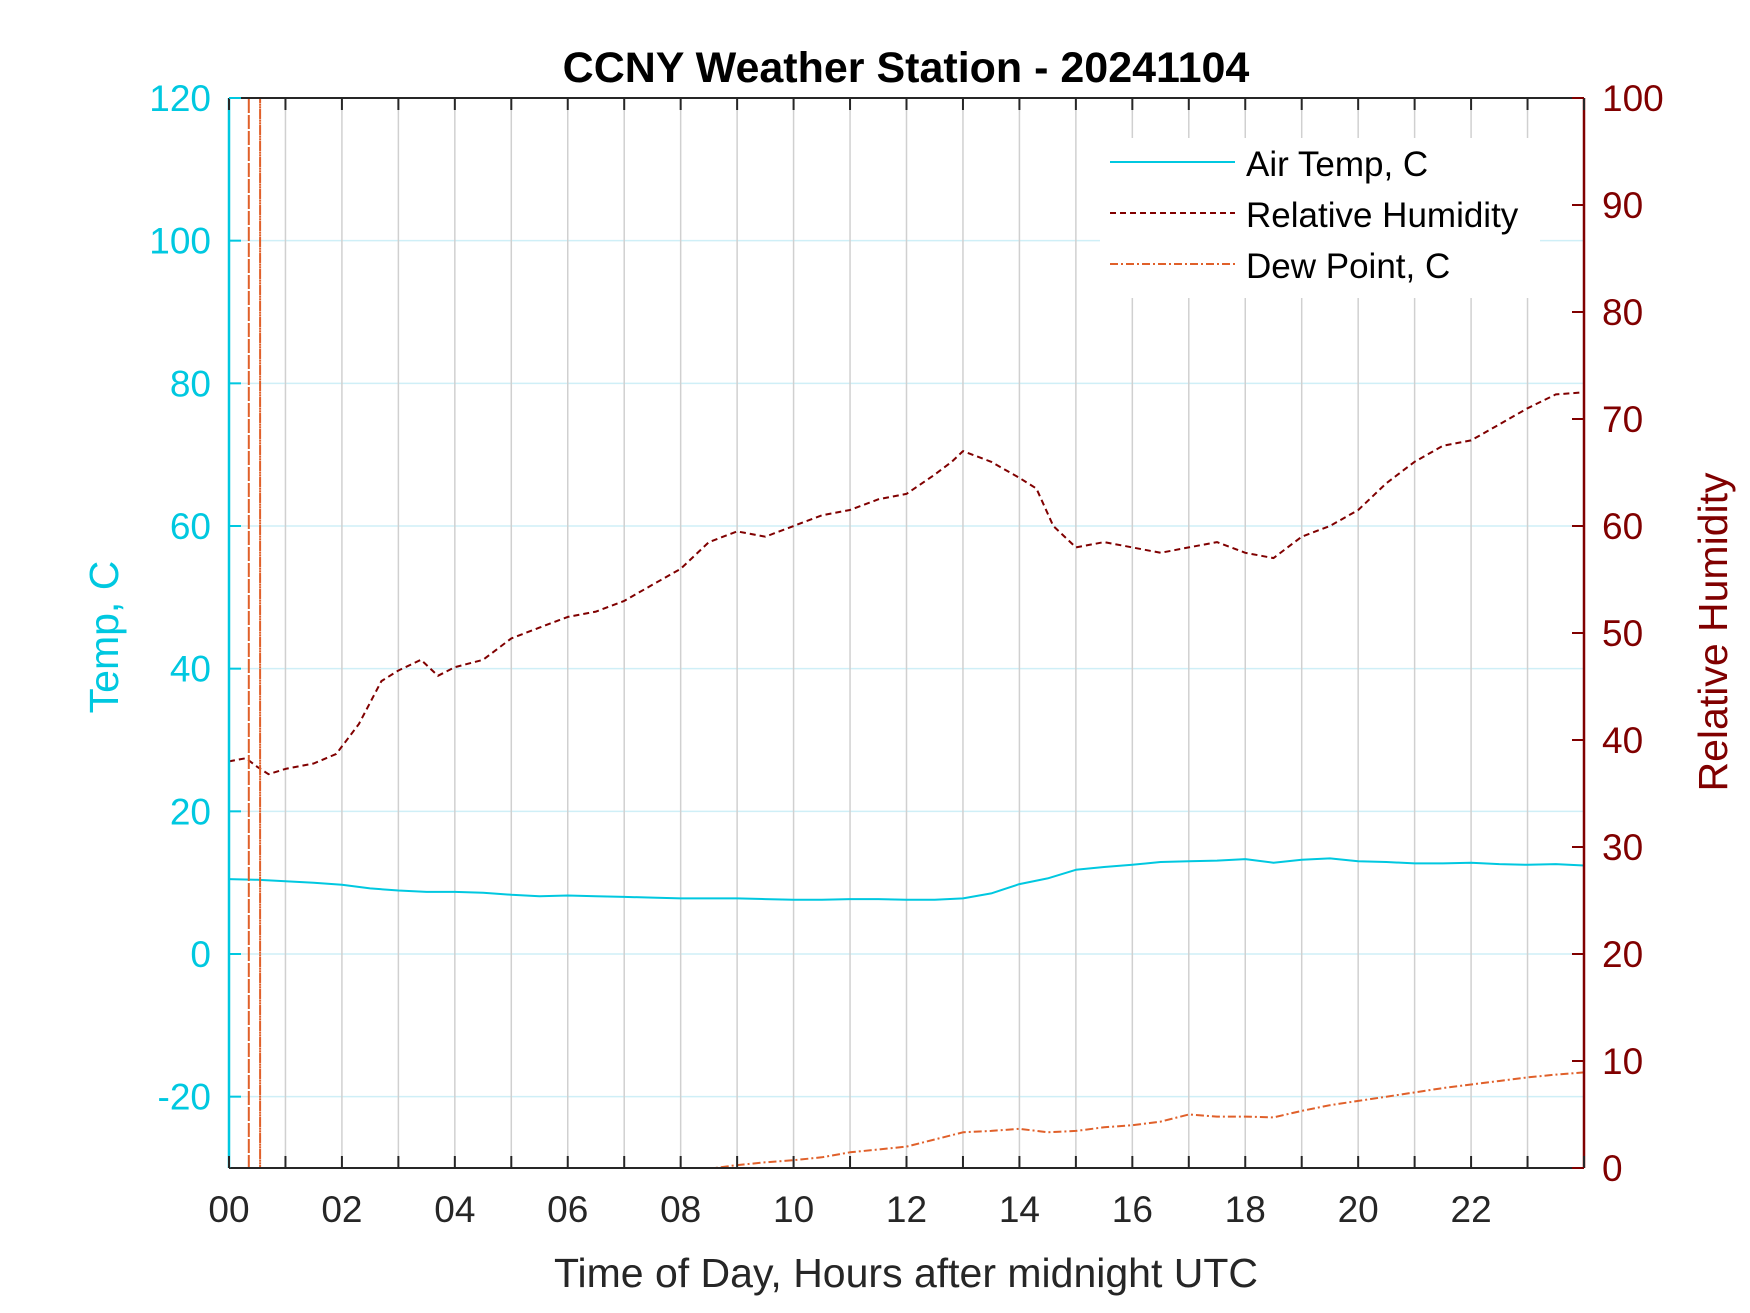 This screenshot has height=1313, width=1750. Describe the element at coordinates (1622, 1061) in the screenshot. I see `y-right-tick-label: 10` at that location.